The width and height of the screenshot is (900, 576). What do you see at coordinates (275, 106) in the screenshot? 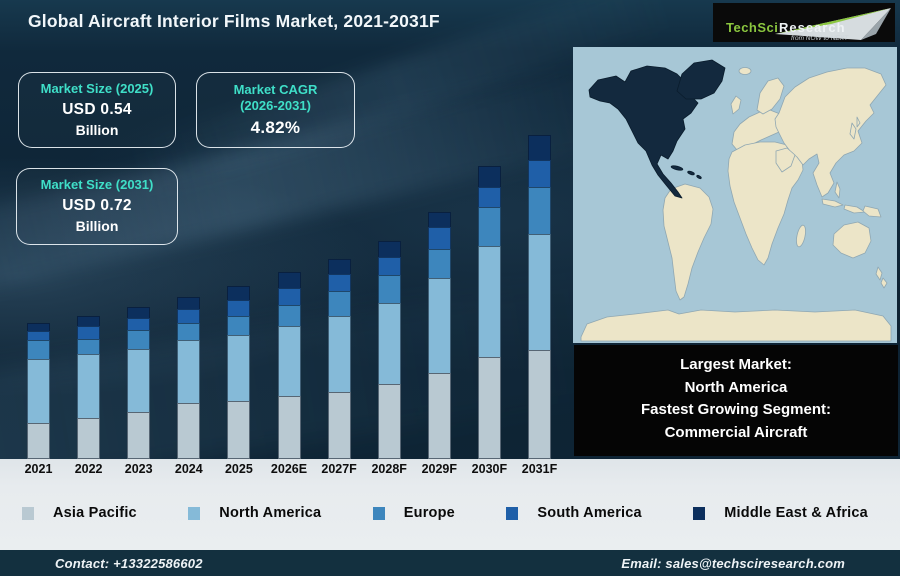
I see `stat-label-line2: (2026-2031)` at bounding box center [275, 106].